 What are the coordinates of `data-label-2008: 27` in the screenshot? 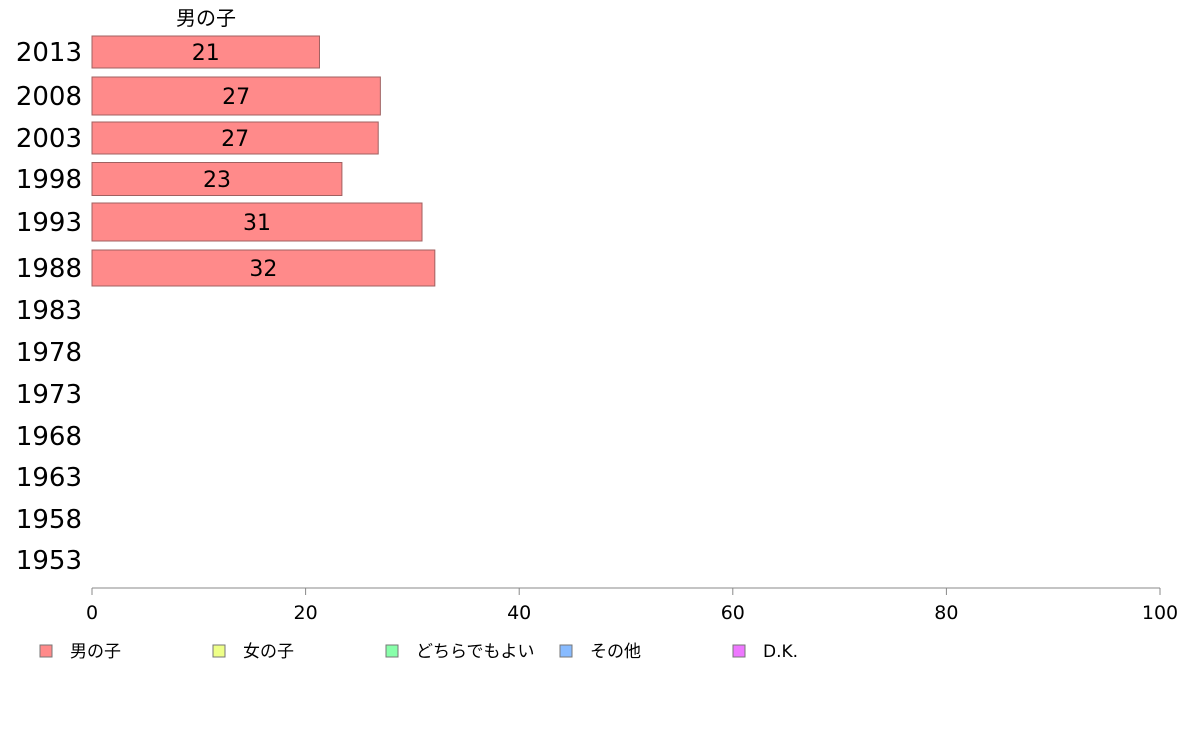 It's located at (236, 97).